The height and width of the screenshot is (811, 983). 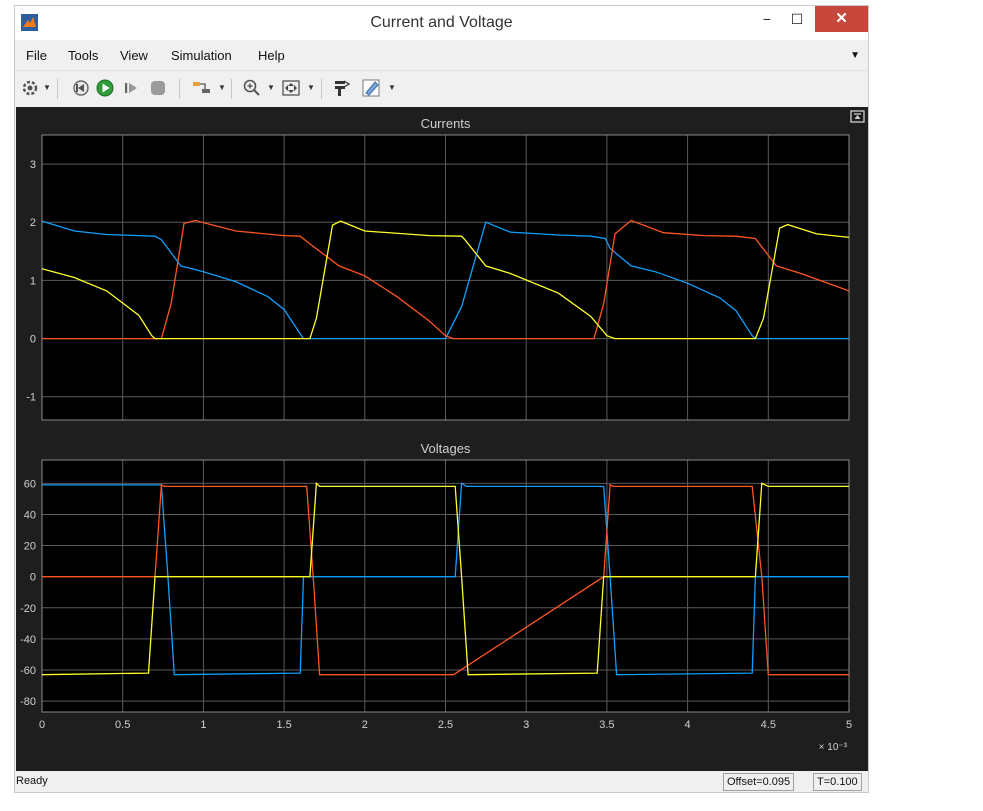 I want to click on fit-dropdown-icon: ▼, so click(x=311, y=87).